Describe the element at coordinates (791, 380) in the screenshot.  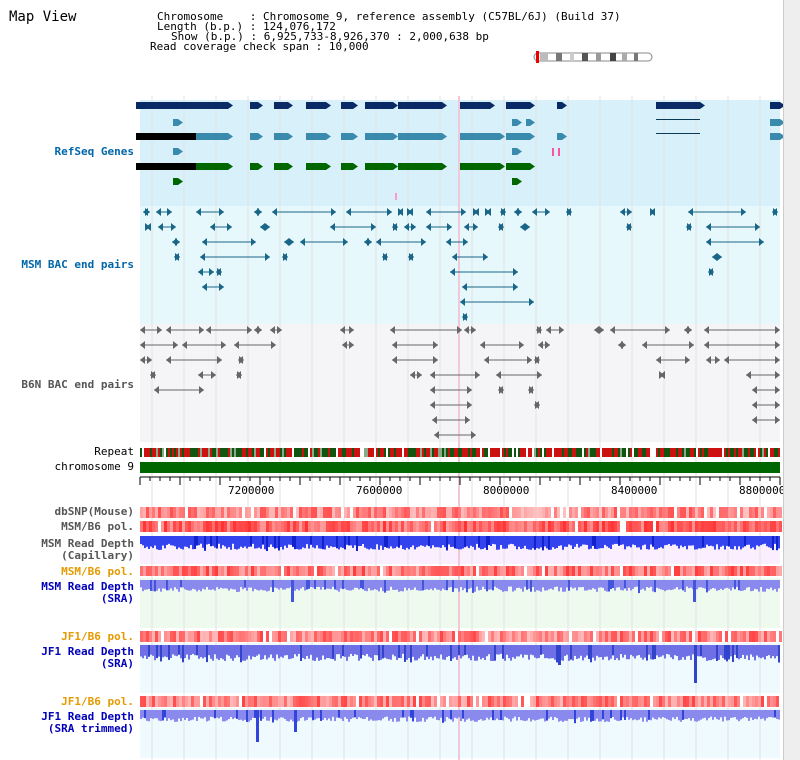
I see `vertical-scrollbar` at that location.